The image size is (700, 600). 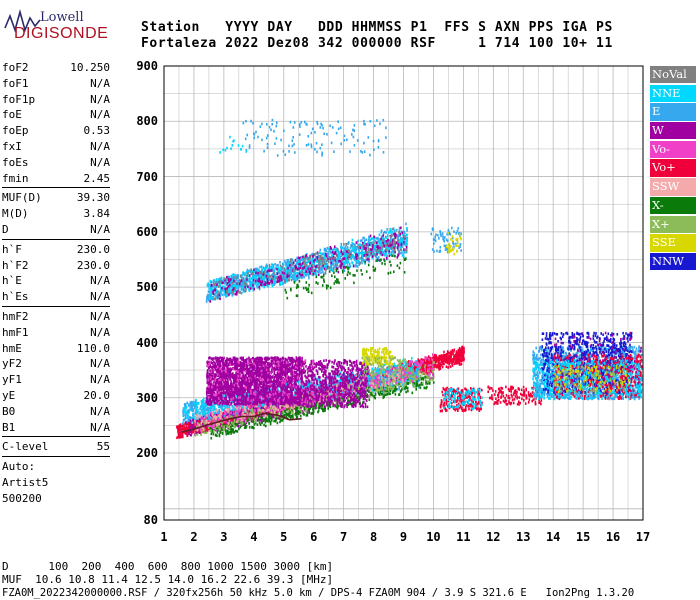 I want to click on param-name: h`F, so click(x=12, y=249).